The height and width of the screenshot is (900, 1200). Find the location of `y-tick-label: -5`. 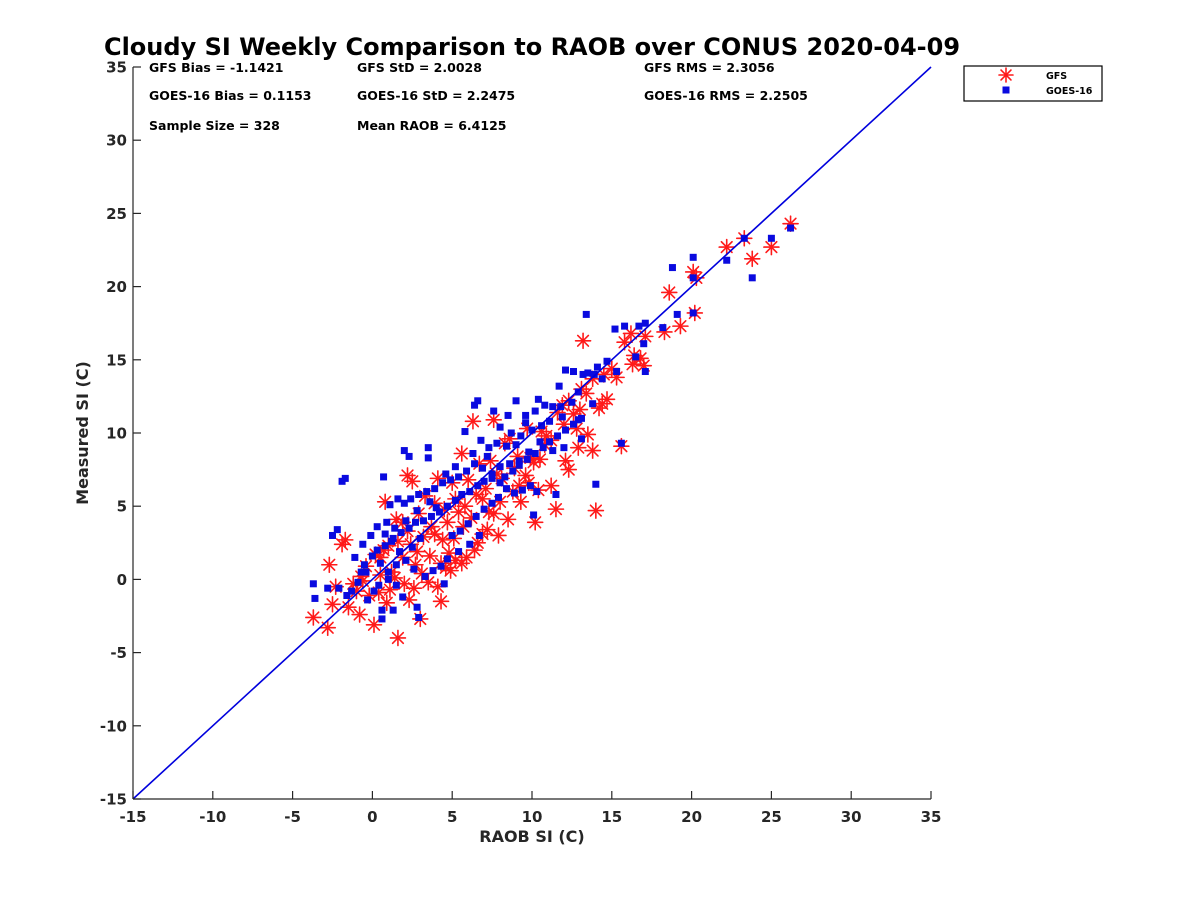

y-tick-label: -5 is located at coordinates (118, 653).